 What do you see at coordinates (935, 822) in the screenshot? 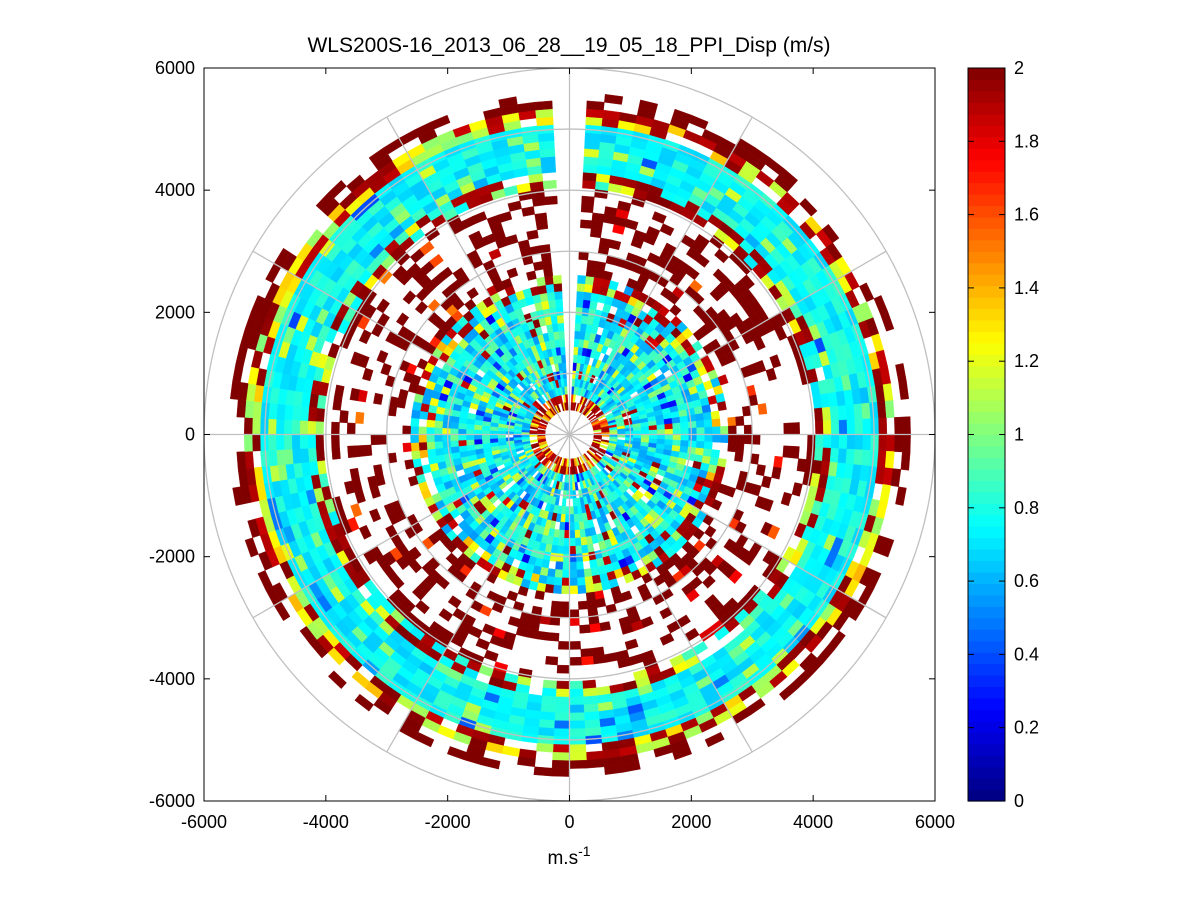
I see `x-tick-label: 6000` at bounding box center [935, 822].